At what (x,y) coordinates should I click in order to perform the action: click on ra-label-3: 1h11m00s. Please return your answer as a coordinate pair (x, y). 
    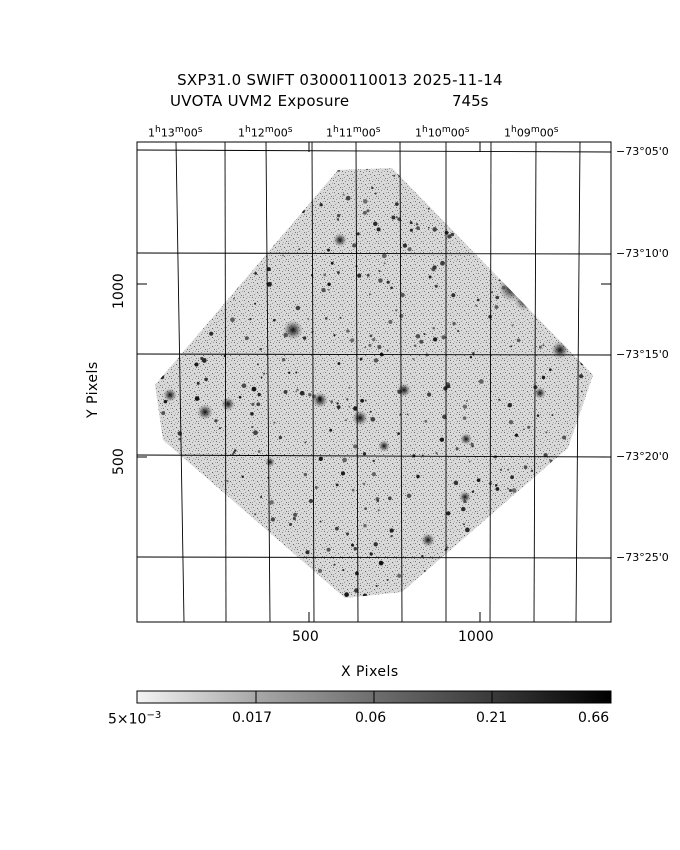
    Looking at the image, I should click on (353, 132).